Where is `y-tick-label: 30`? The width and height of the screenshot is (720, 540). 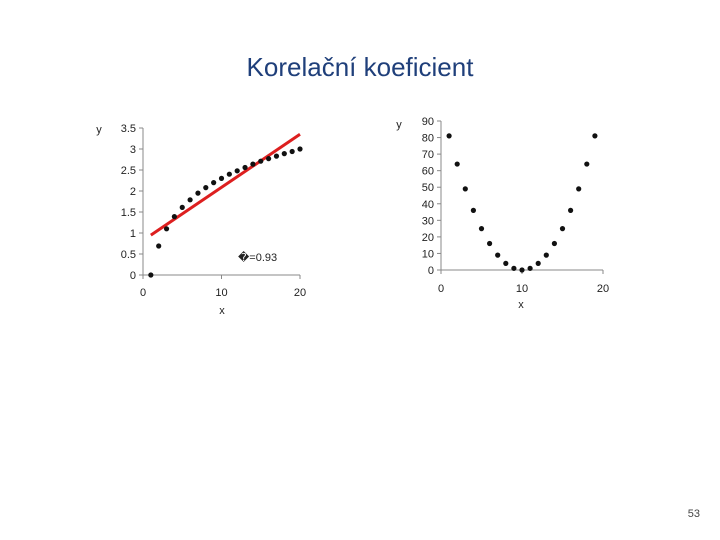 y-tick-label: 30 is located at coordinates (428, 221).